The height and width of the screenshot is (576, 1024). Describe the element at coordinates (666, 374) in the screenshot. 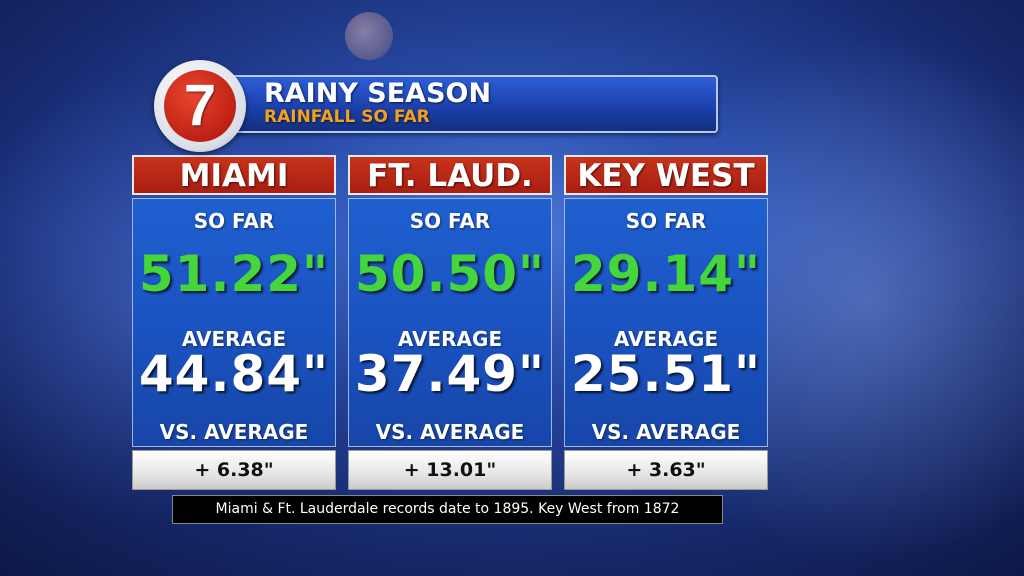

I see `average-value: 25.51"` at that location.